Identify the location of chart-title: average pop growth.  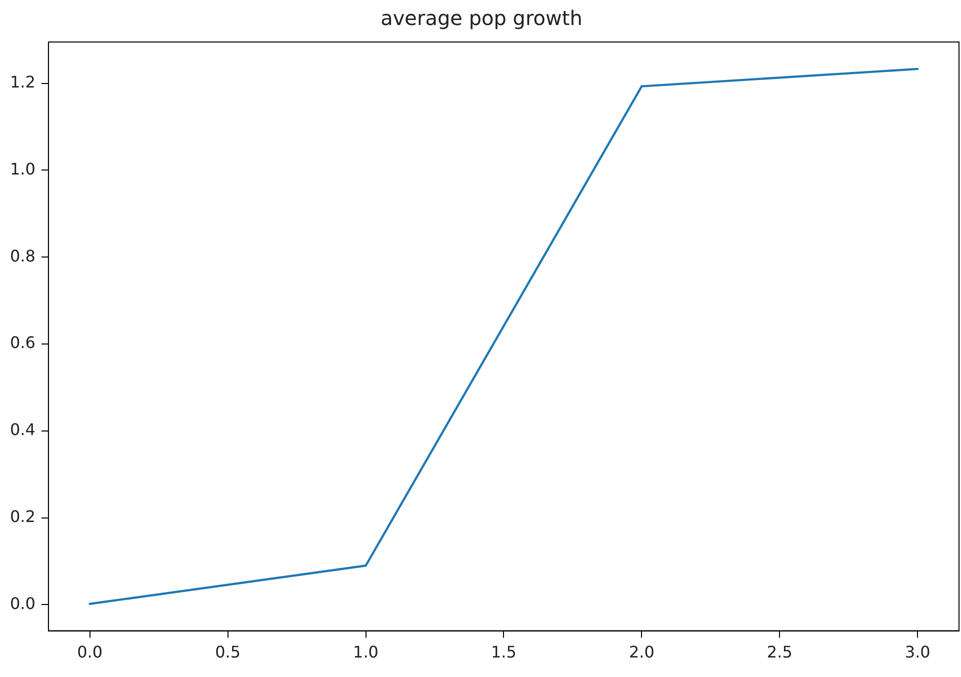
(481, 18).